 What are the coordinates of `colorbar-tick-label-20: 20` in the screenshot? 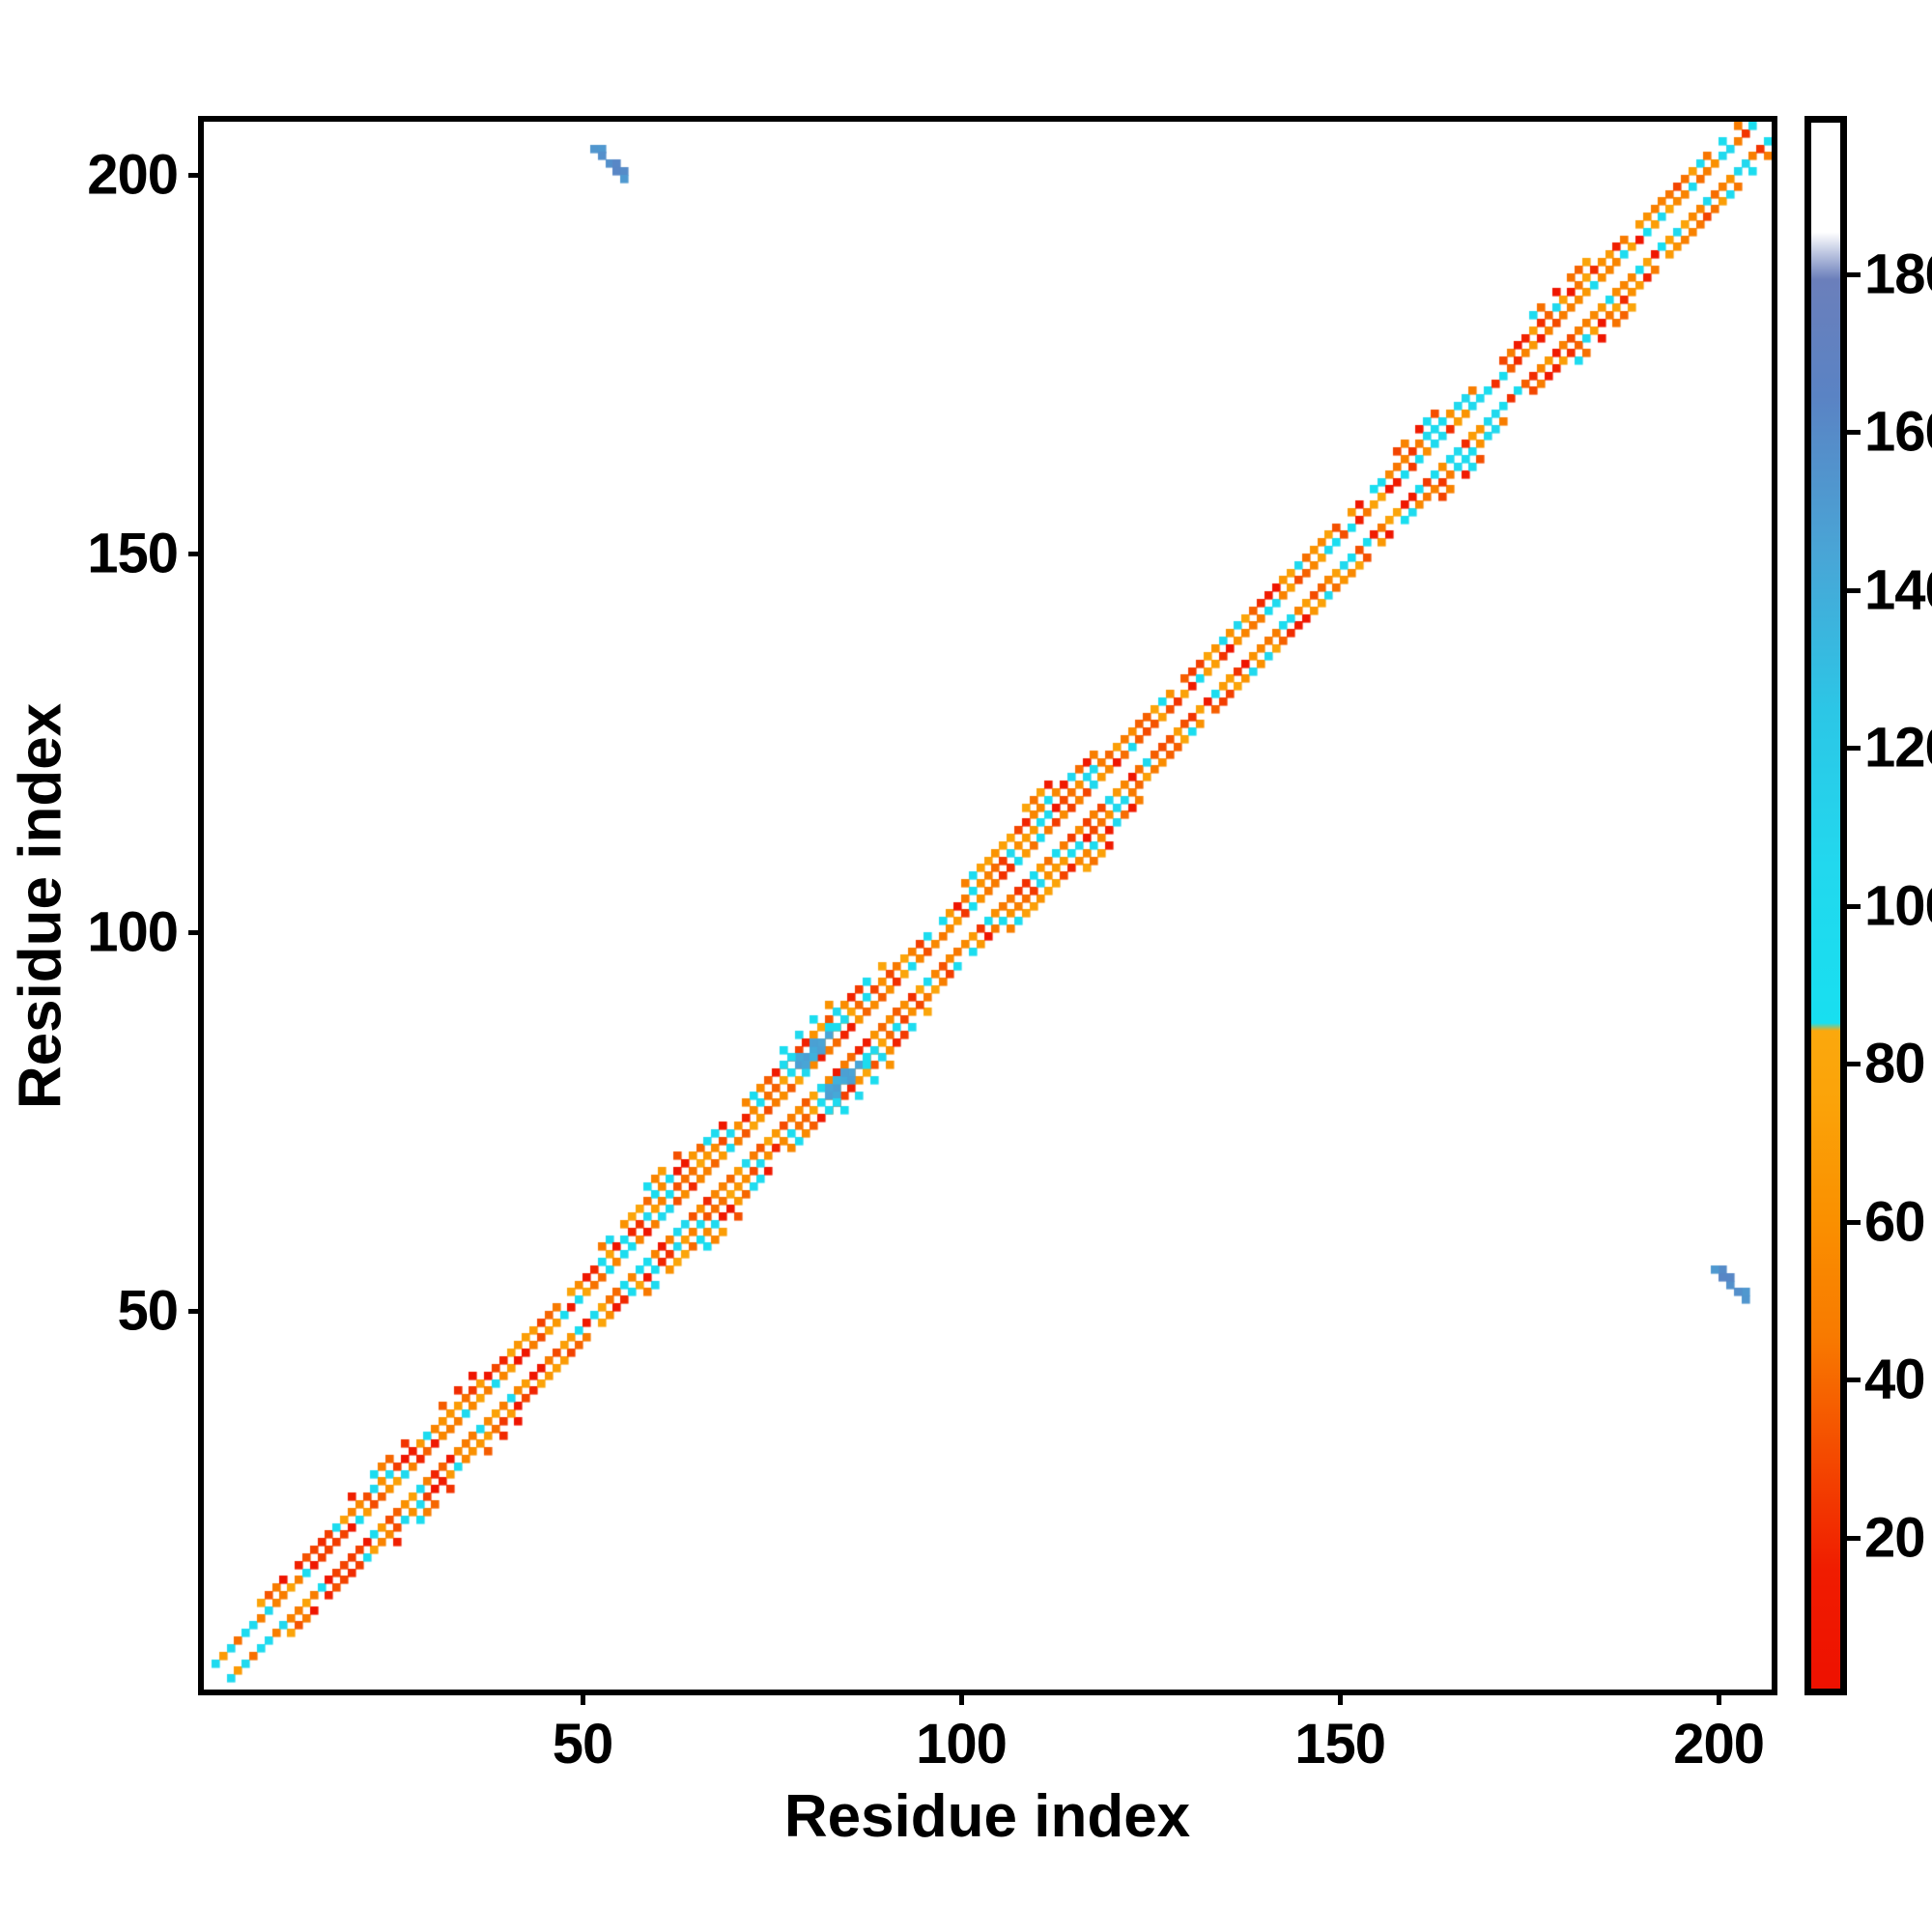 It's located at (1895, 1537).